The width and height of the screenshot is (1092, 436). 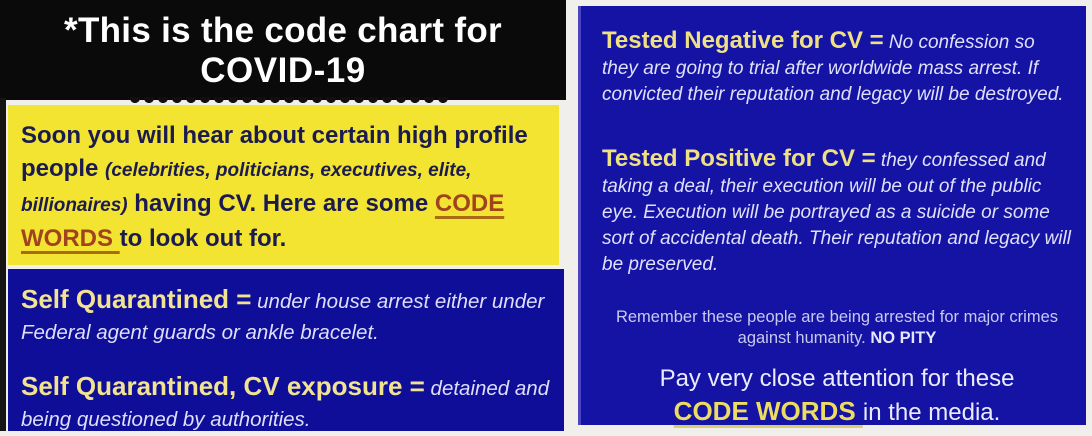 What do you see at coordinates (739, 158) in the screenshot?
I see `term-tested-positive: Tested Positive for CV =` at bounding box center [739, 158].